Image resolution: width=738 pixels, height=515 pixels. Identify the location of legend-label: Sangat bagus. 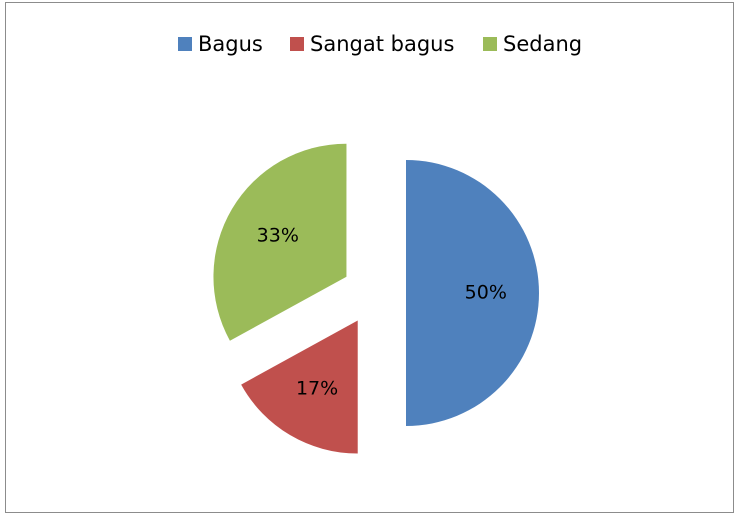
(382, 44).